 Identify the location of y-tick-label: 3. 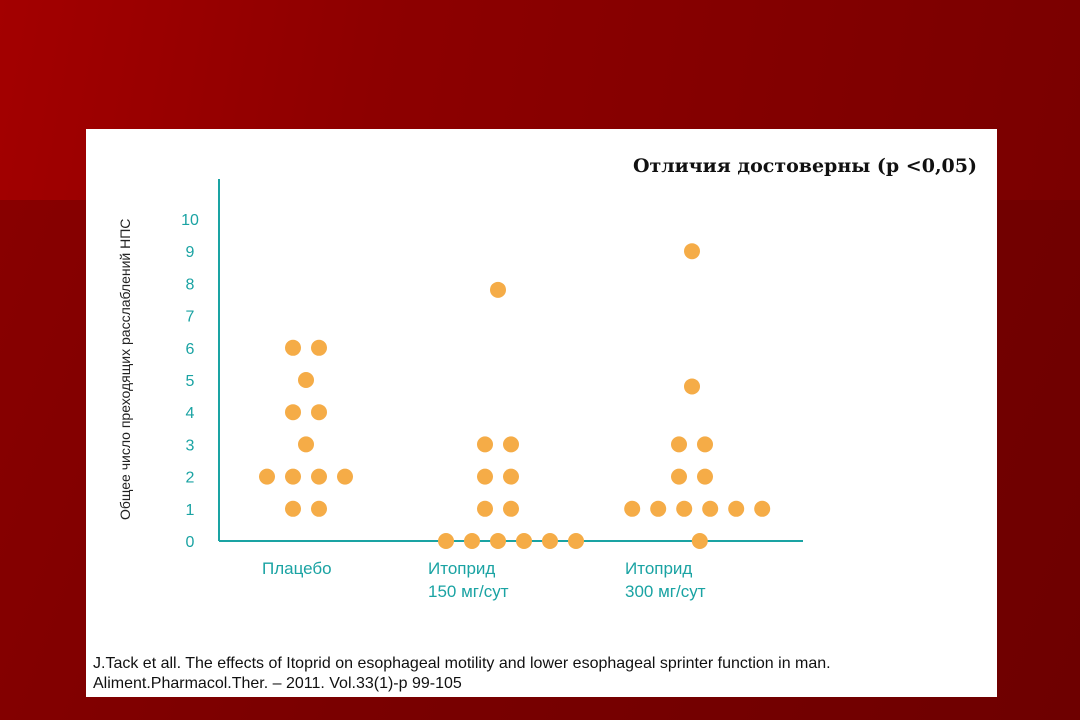
(190, 445).